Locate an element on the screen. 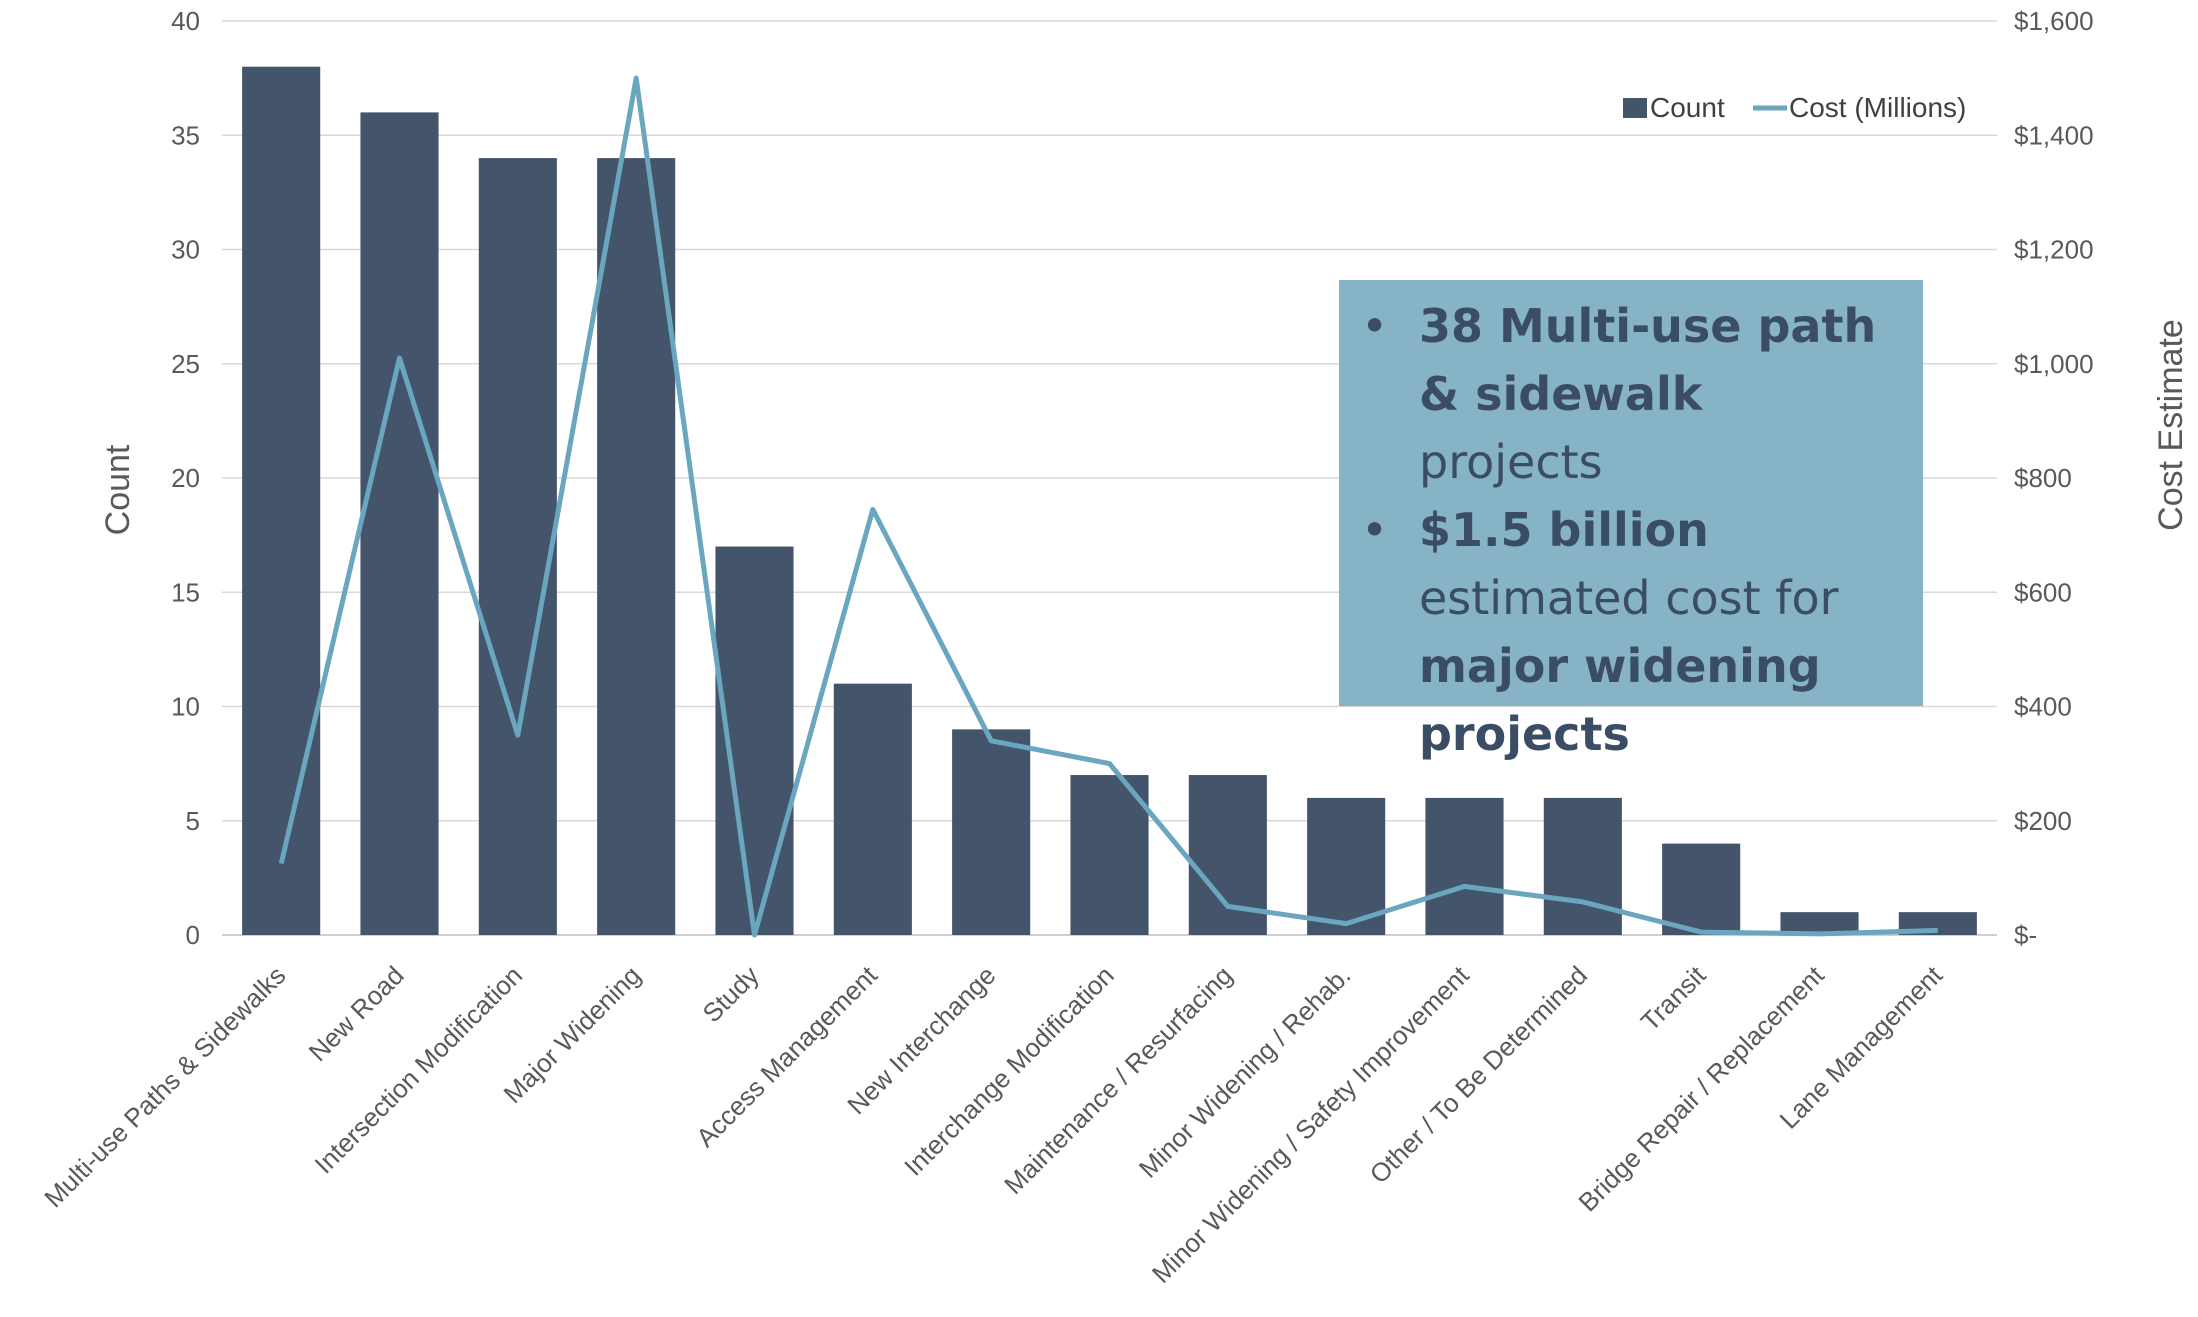 The image size is (2198, 1317). x-tick-label: Intersection Modification is located at coordinates (418, 1069).